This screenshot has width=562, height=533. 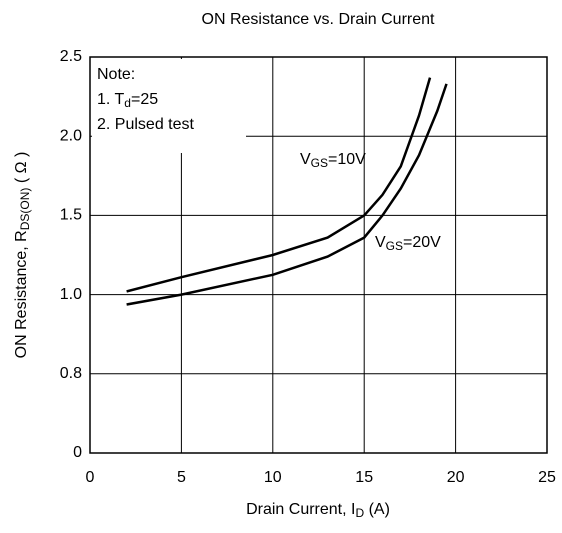 What do you see at coordinates (21, 294) in the screenshot?
I see `y-axis-label-part: ON Resistance, R` at bounding box center [21, 294].